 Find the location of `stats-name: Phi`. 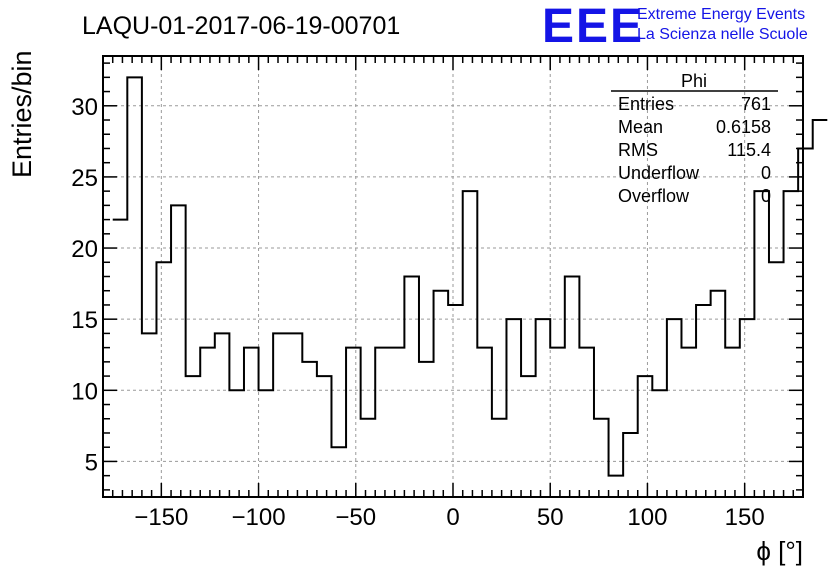

stats-name: Phi is located at coordinates (694, 81).